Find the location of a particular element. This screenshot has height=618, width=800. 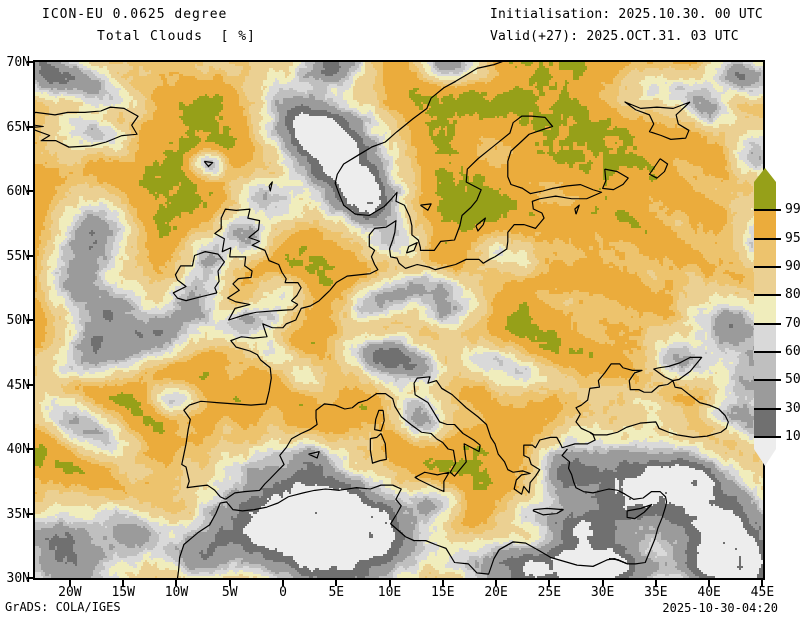

grads-credit: GrADS: COLA/IGES is located at coordinates (63, 607).